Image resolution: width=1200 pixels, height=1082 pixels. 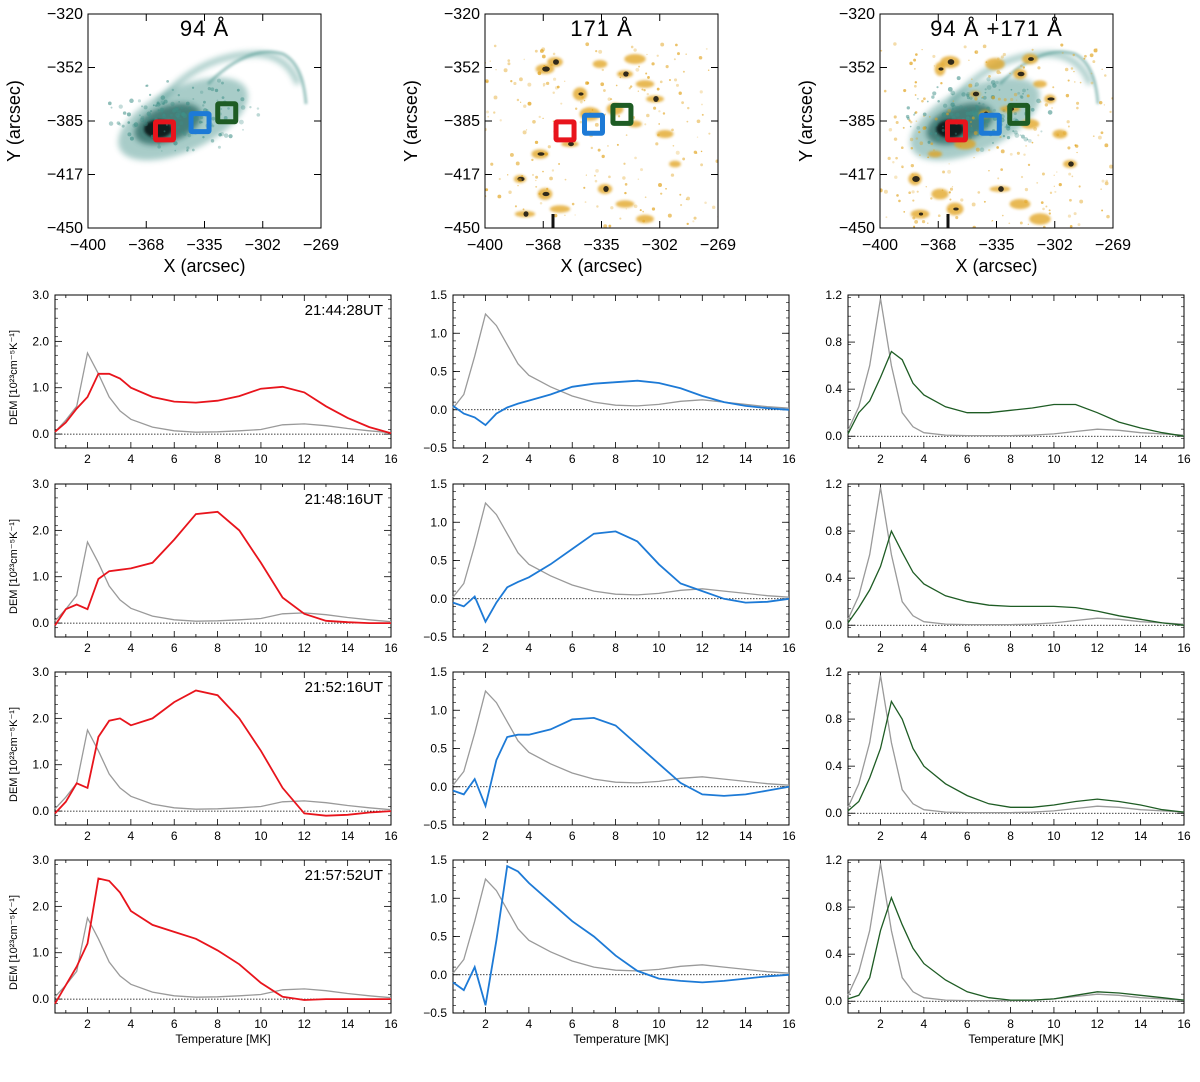 What do you see at coordinates (645, 219) in the screenshot?
I see `gold-blob` at bounding box center [645, 219].